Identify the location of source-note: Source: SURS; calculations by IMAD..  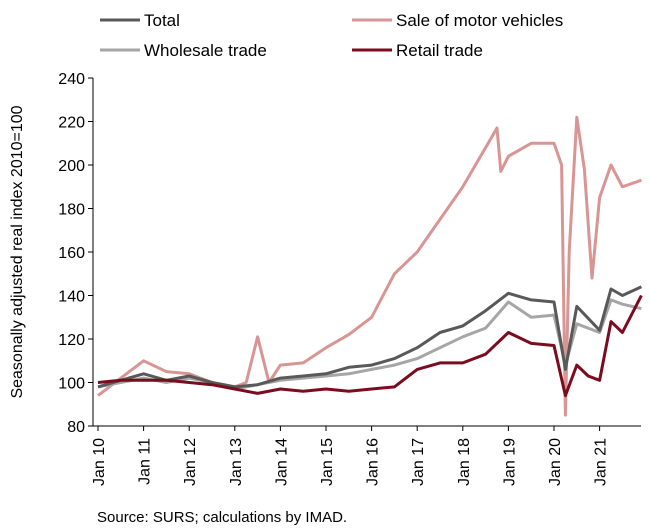
(222, 517).